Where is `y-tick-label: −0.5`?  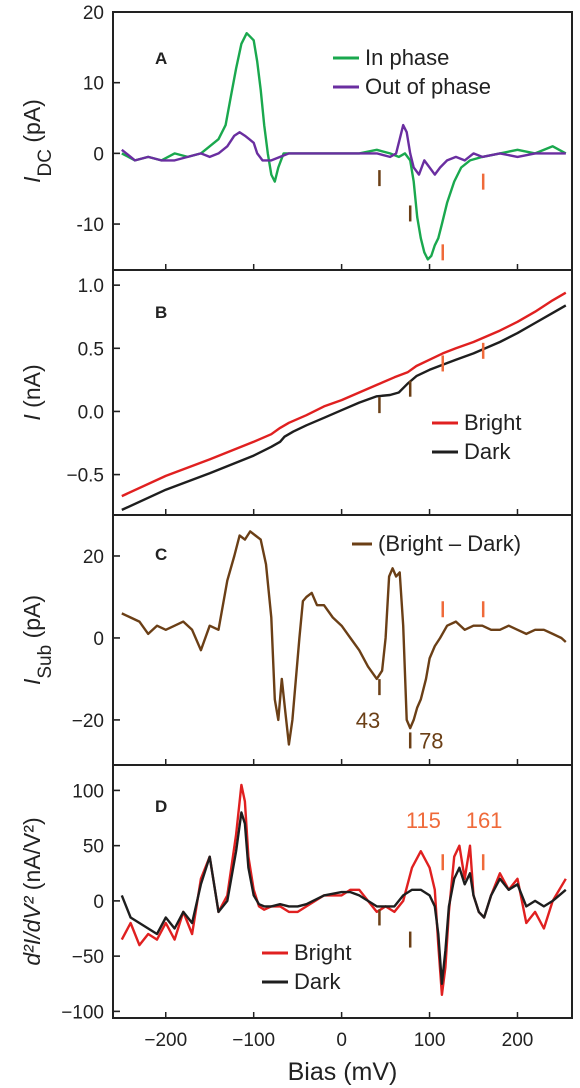 y-tick-label: −0.5 is located at coordinates (85, 476).